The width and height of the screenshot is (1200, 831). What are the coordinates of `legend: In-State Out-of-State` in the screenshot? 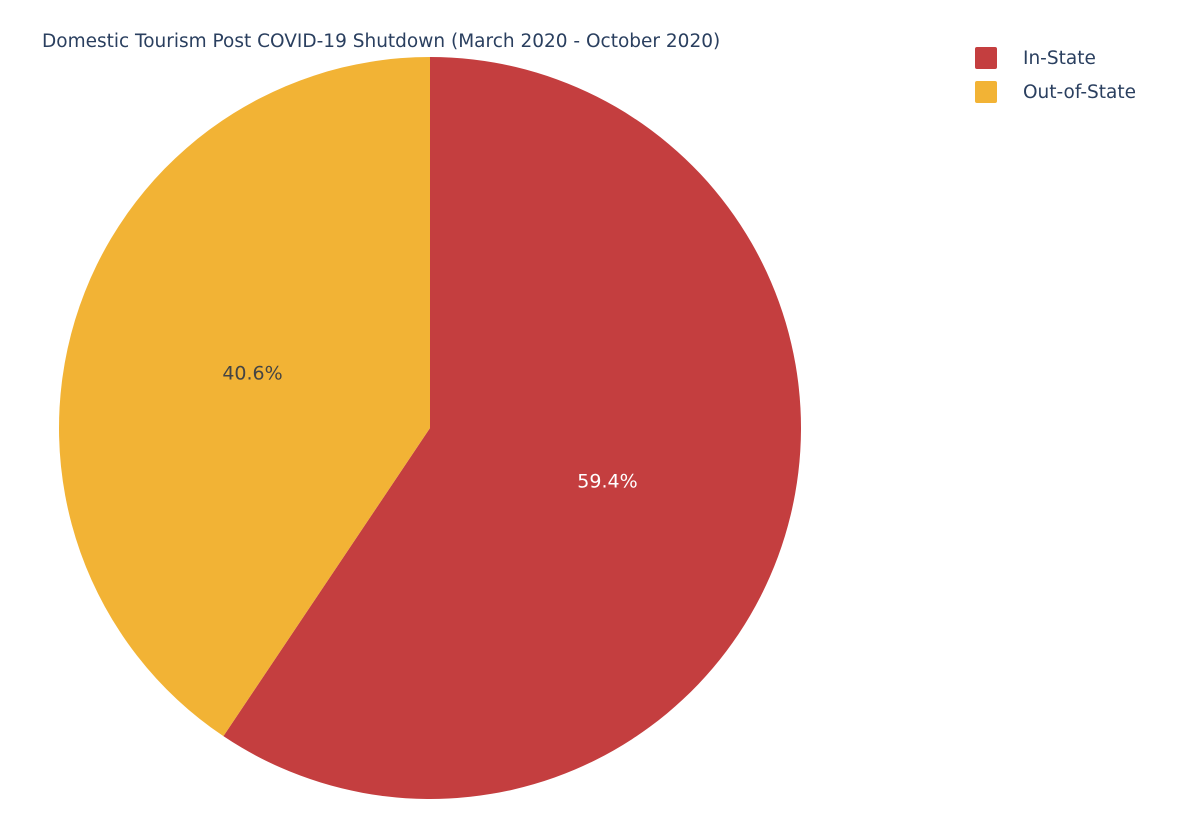 It's located at (1055, 75).